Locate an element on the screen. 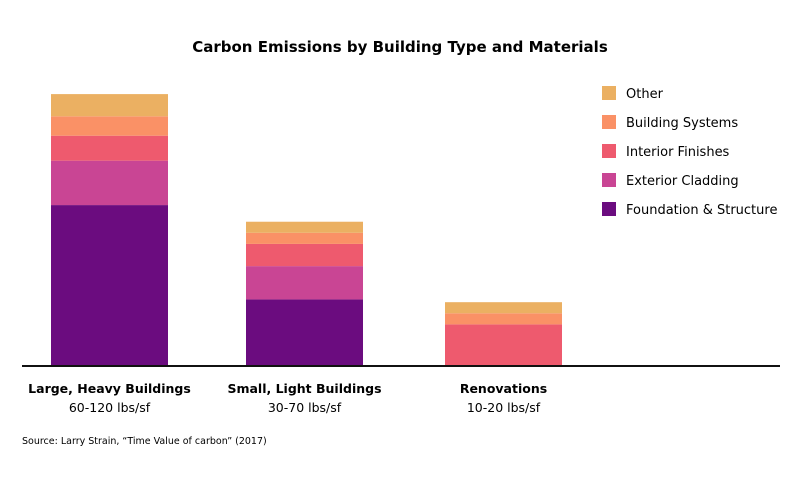  legend-label: Other is located at coordinates (645, 94).